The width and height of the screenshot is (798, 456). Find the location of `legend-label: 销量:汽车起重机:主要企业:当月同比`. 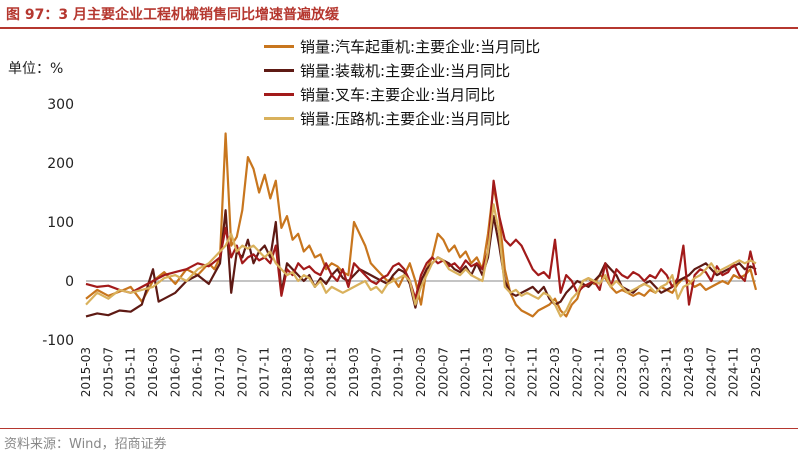

legend-label: 销量:汽车起重机:主要企业:当月同比 is located at coordinates (420, 46).